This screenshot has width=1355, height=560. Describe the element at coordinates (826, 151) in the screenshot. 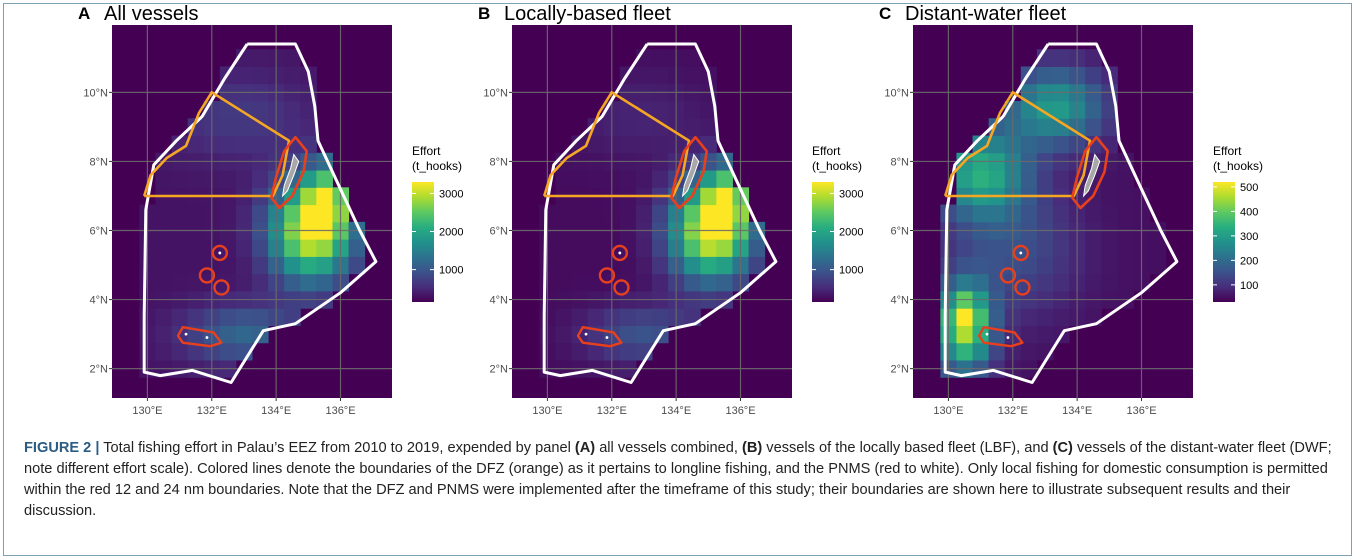

I see `legend-title: Effort` at that location.